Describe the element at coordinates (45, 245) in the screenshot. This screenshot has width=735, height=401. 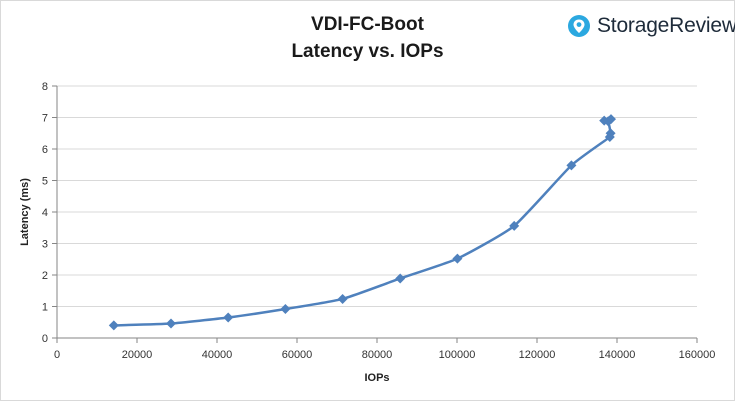
I see `y-tick-label: 3` at that location.